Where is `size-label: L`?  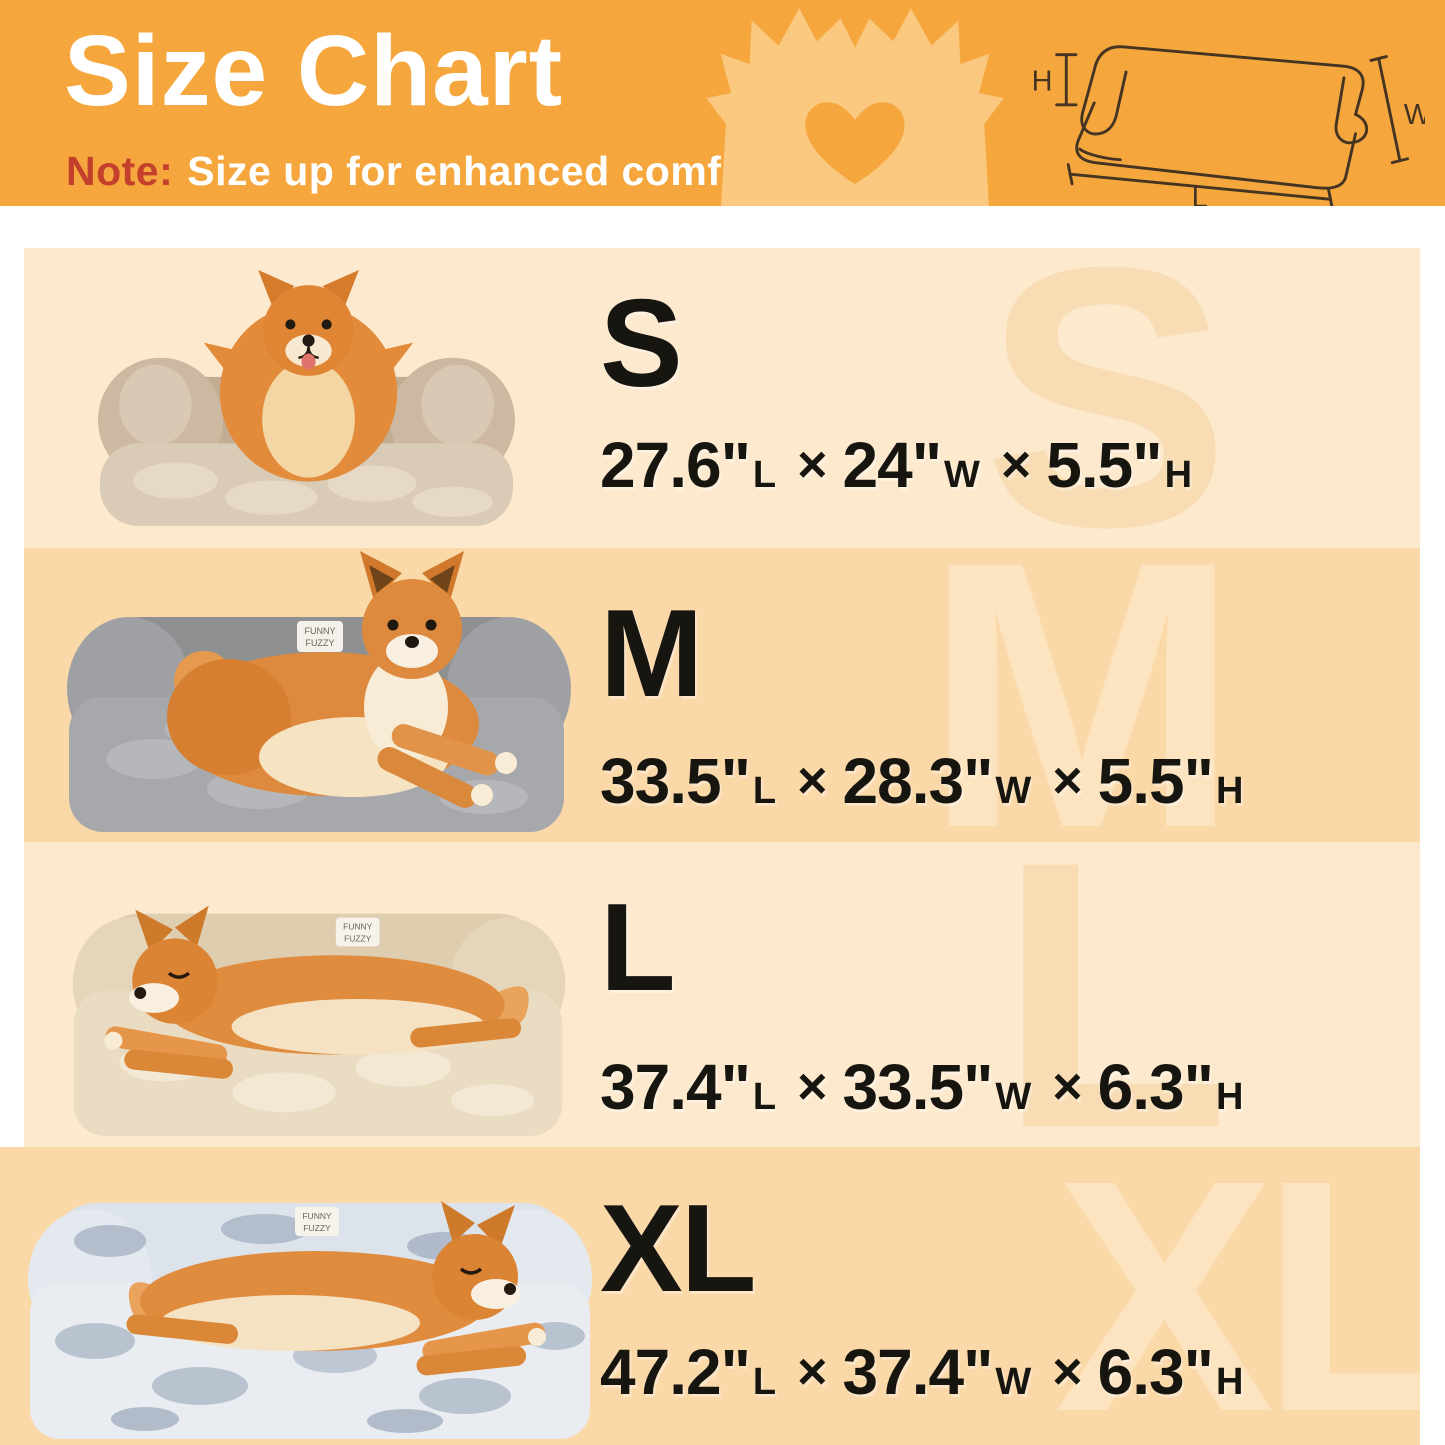 size-label: L is located at coordinates (638, 948).